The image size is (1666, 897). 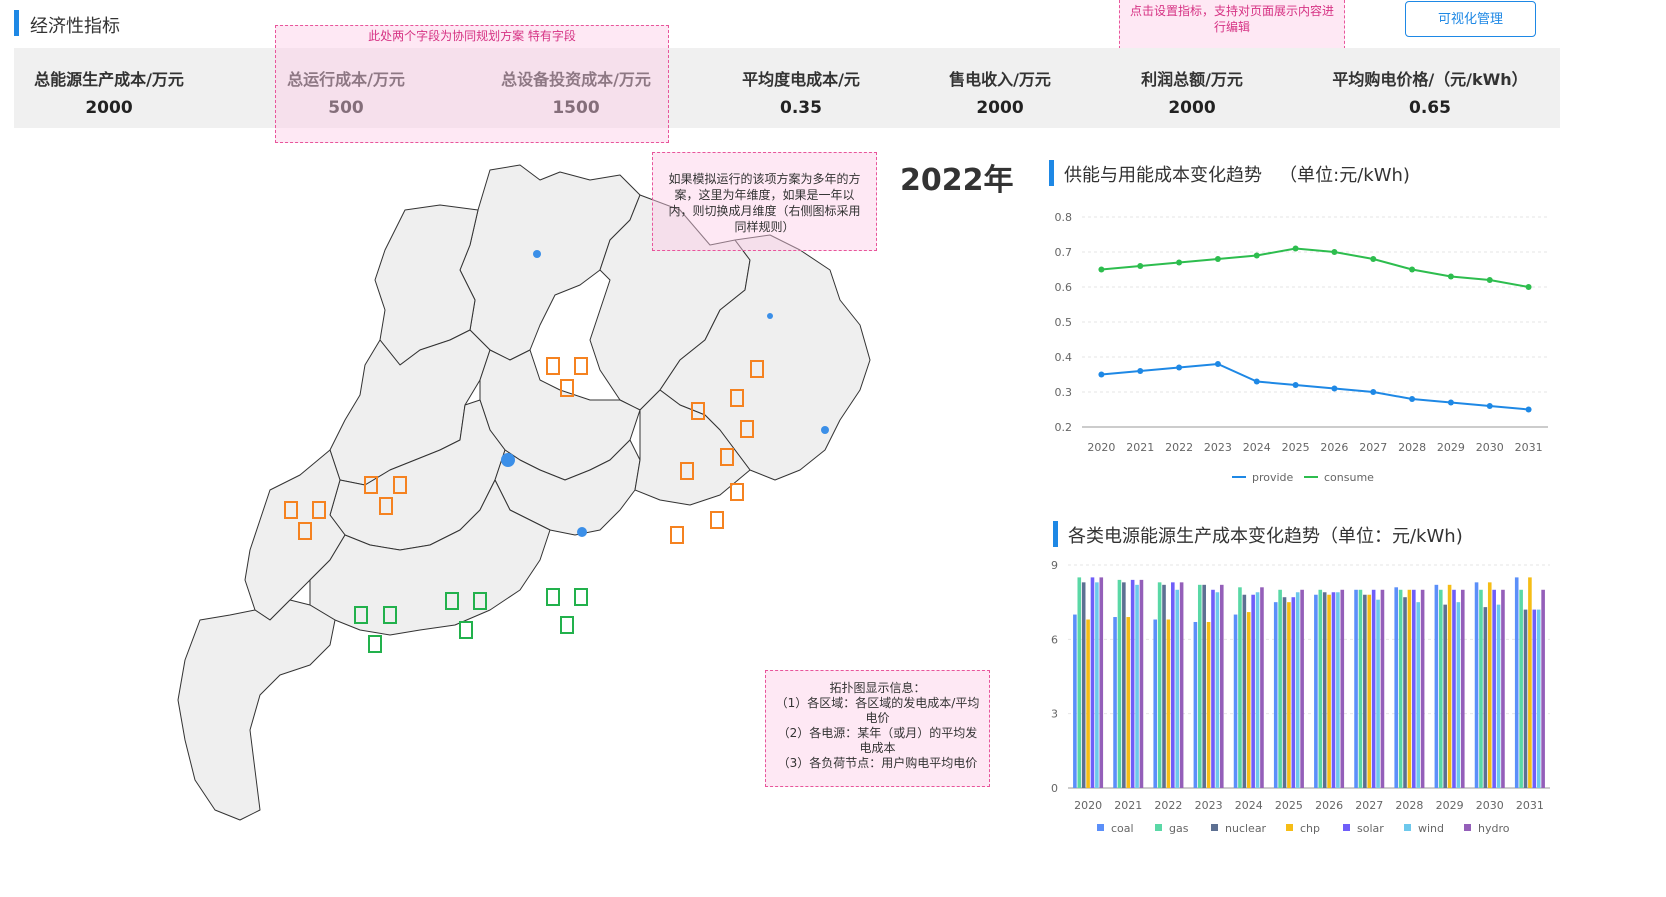 What do you see at coordinates (1346, 827) in the screenshot?
I see `legend-swatch-solar` at bounding box center [1346, 827].